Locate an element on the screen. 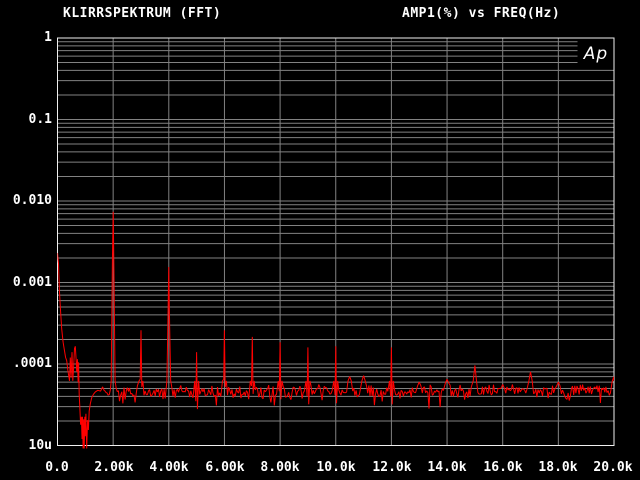 The image size is (640, 480). x-axis-tick-label: 0.0 is located at coordinates (57, 467).